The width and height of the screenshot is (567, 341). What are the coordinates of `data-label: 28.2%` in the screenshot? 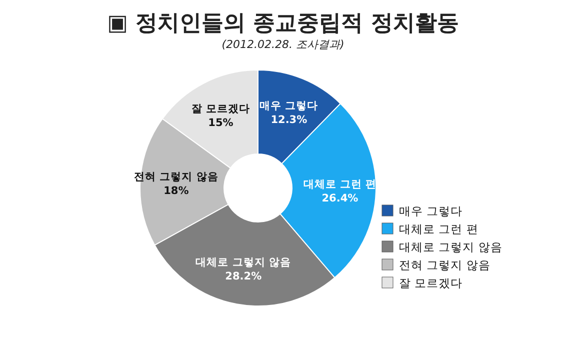 It's located at (243, 276).